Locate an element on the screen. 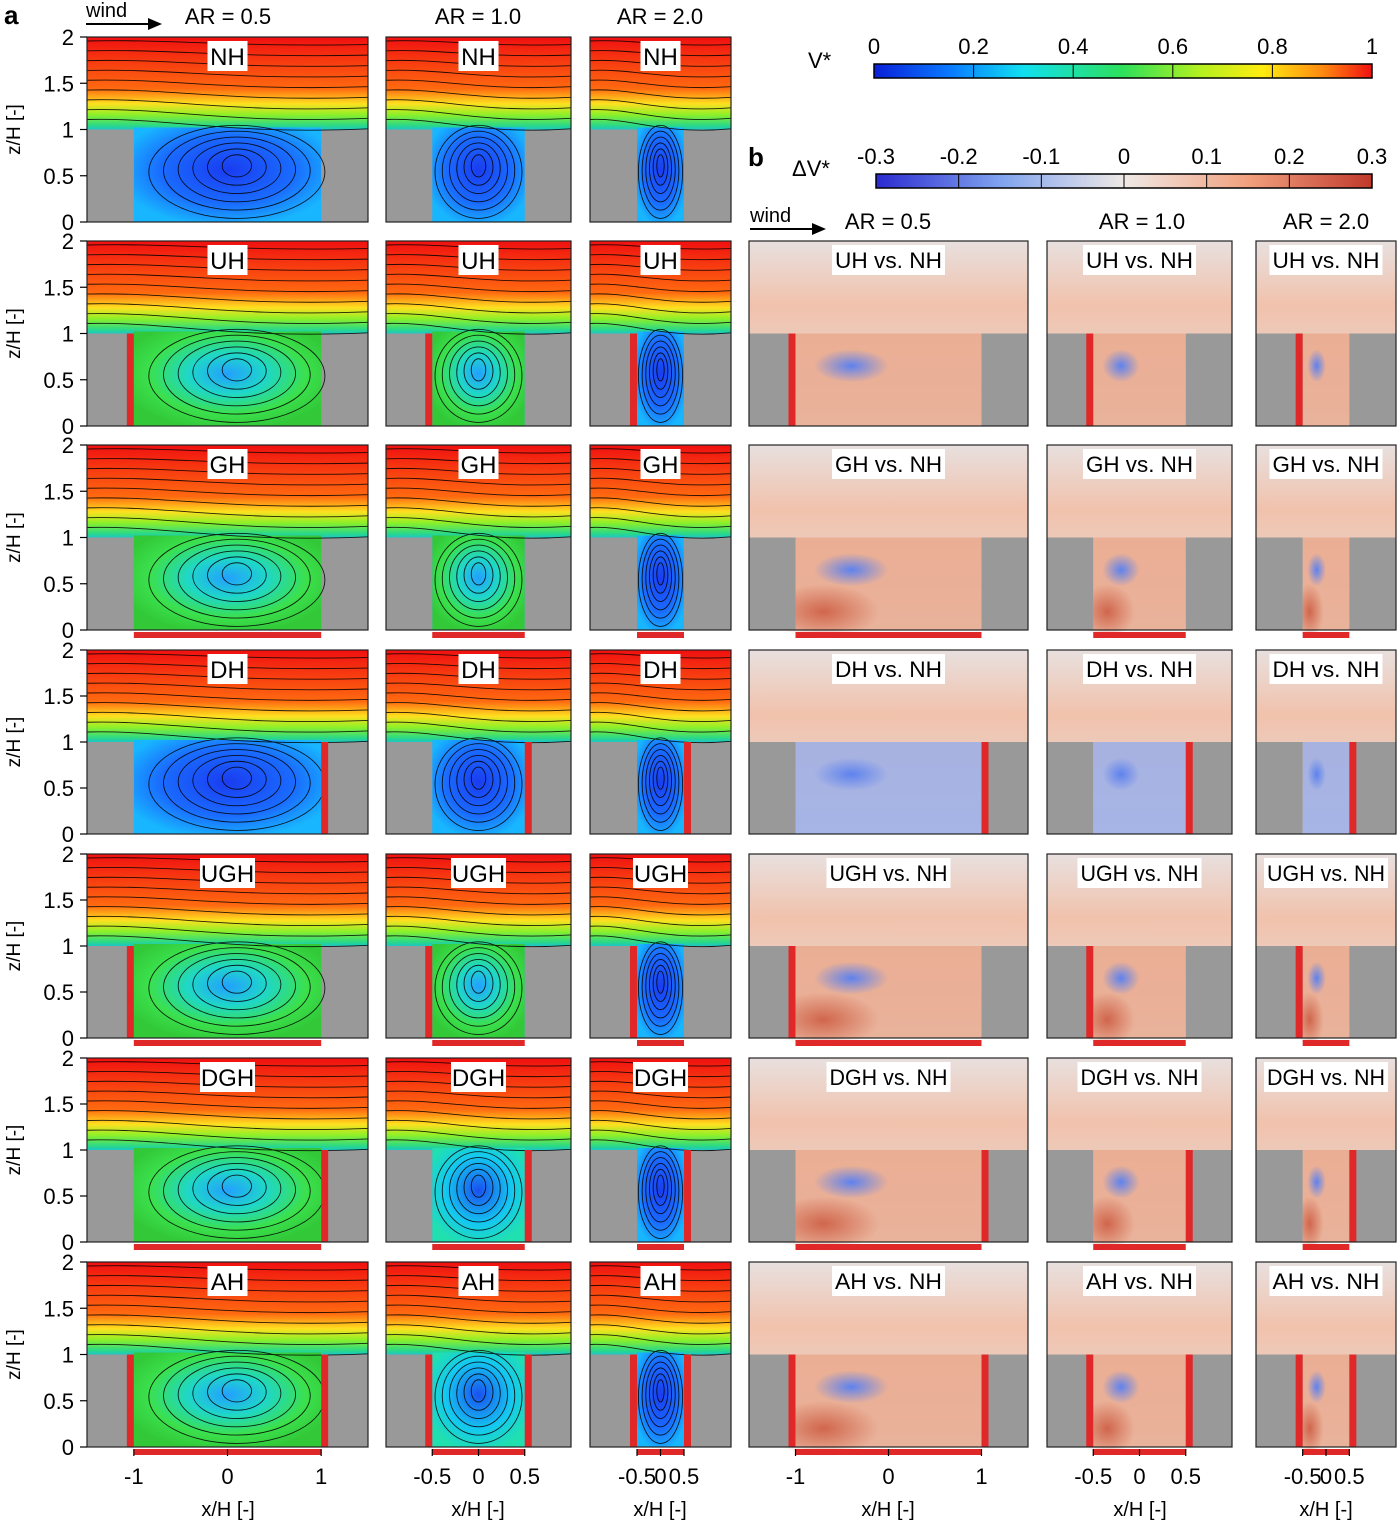 The width and height of the screenshot is (1400, 1524). case-label-ugh: UGH is located at coordinates (478, 874).